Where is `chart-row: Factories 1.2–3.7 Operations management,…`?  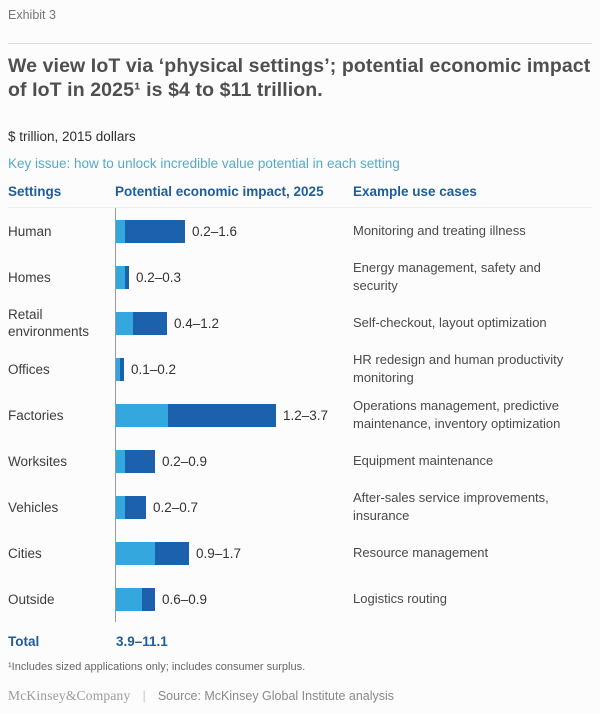 chart-row: Factories 1.2–3.7 Operations management,… is located at coordinates (300, 415).